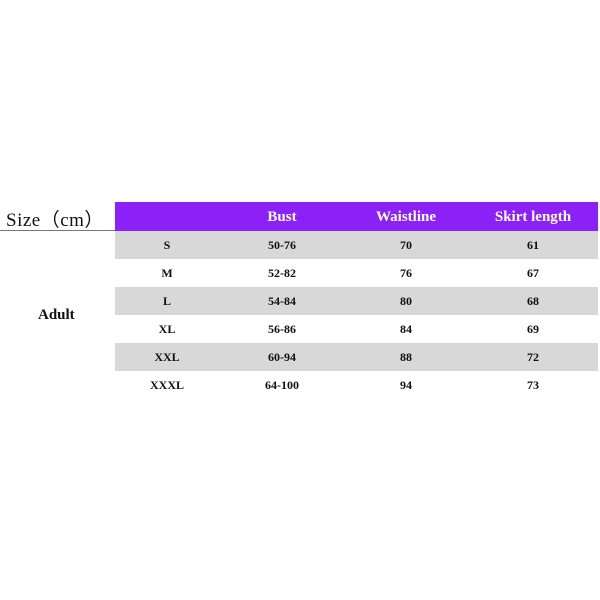 The height and width of the screenshot is (600, 600). What do you see at coordinates (533, 245) in the screenshot?
I see `cell-skirt-length: 61` at bounding box center [533, 245].